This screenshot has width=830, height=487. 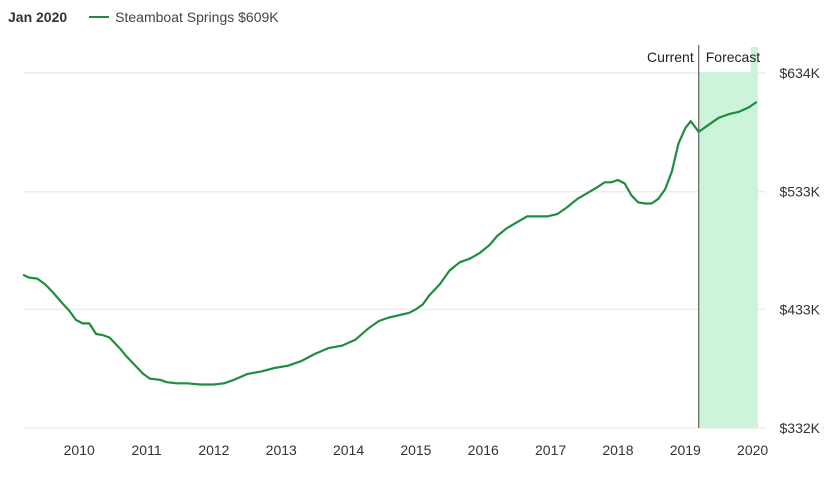 What do you see at coordinates (550, 450) in the screenshot?
I see `x-tick-label: 2017` at bounding box center [550, 450].